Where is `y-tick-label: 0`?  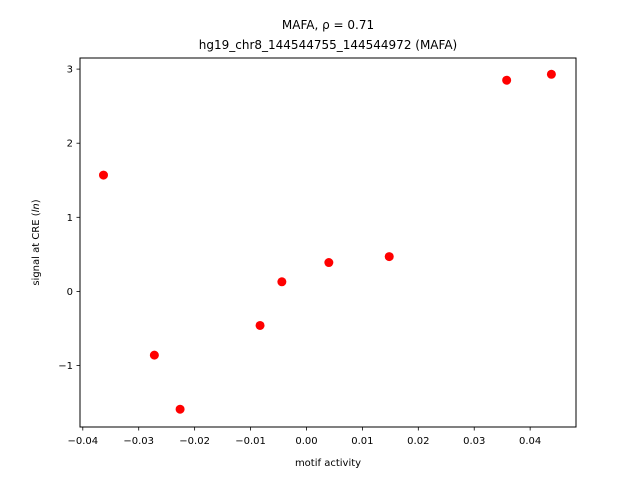
y-tick-label: 0 is located at coordinates (70, 292).